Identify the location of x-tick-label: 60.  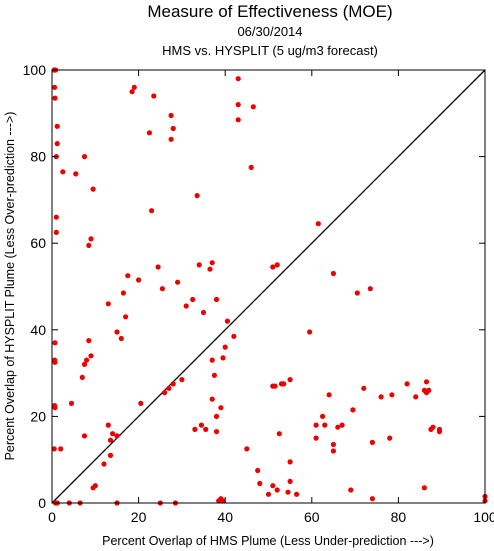
(312, 517).